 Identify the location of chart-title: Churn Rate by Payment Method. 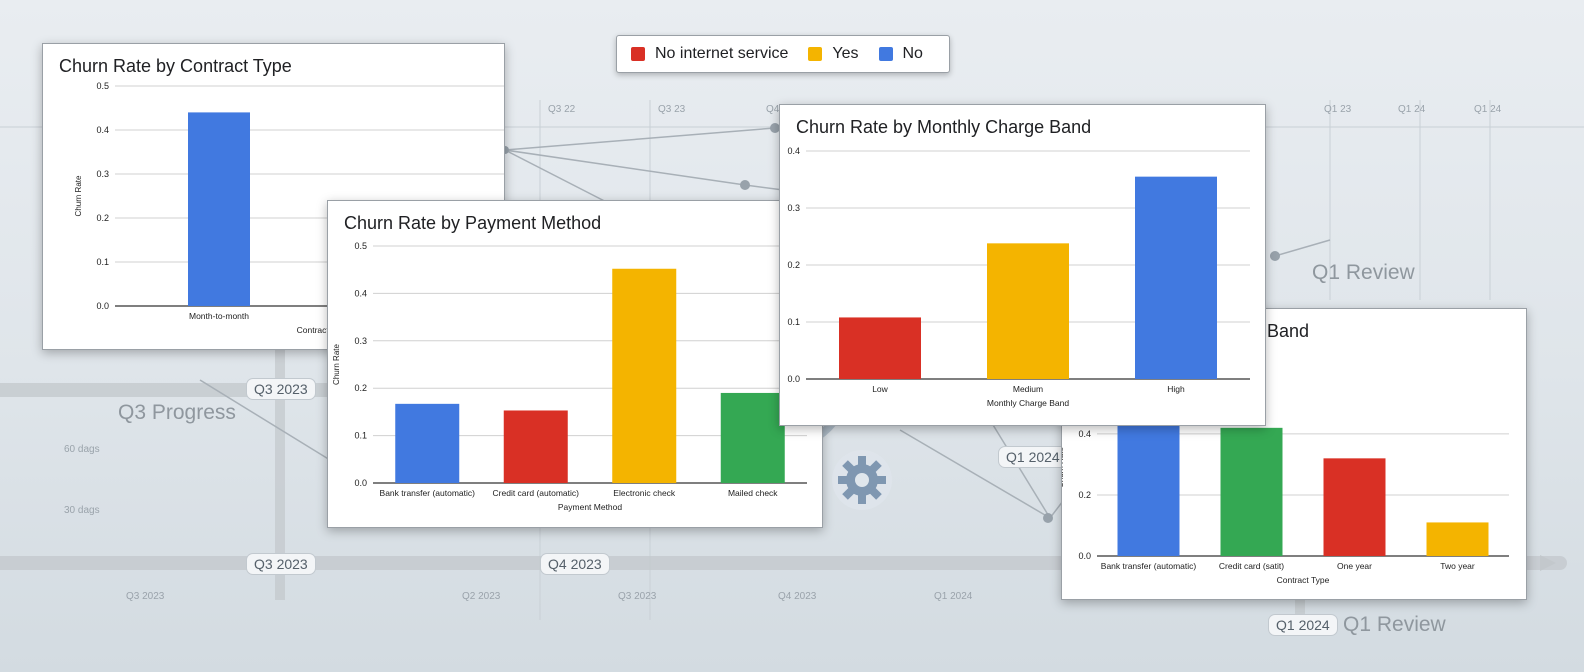
(473, 223).